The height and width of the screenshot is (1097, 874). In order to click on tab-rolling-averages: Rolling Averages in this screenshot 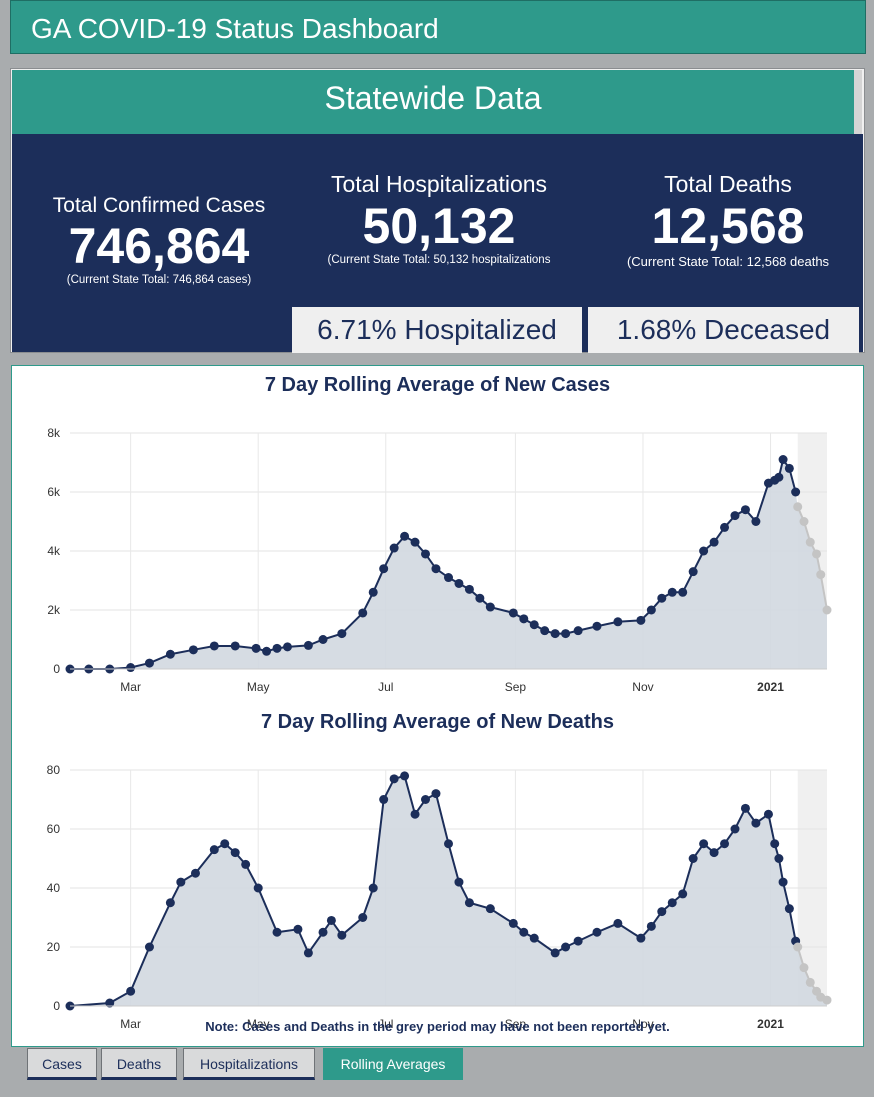, I will do `click(393, 1064)`.